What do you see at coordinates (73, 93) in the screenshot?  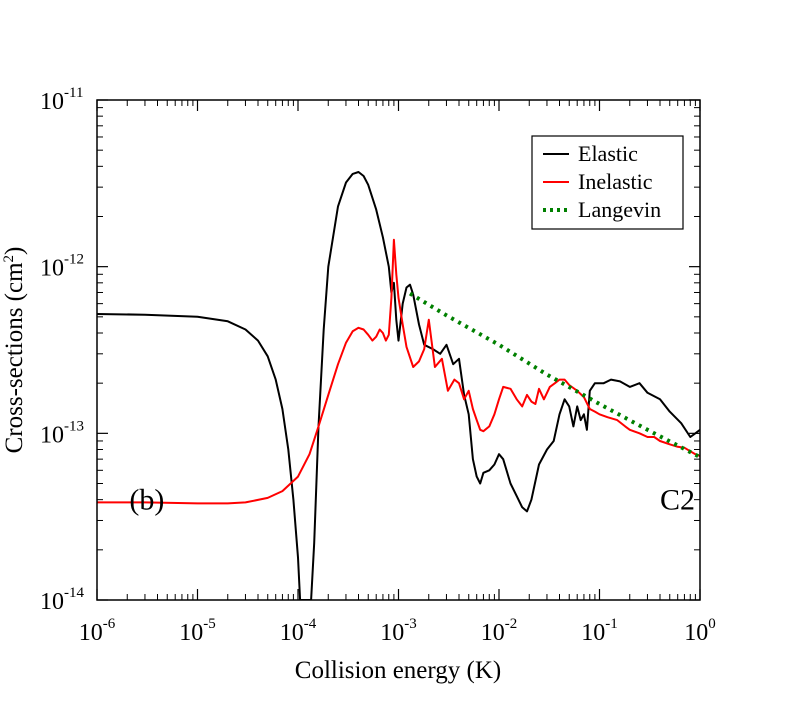 I see `y-tick-exponent: -11` at bounding box center [73, 93].